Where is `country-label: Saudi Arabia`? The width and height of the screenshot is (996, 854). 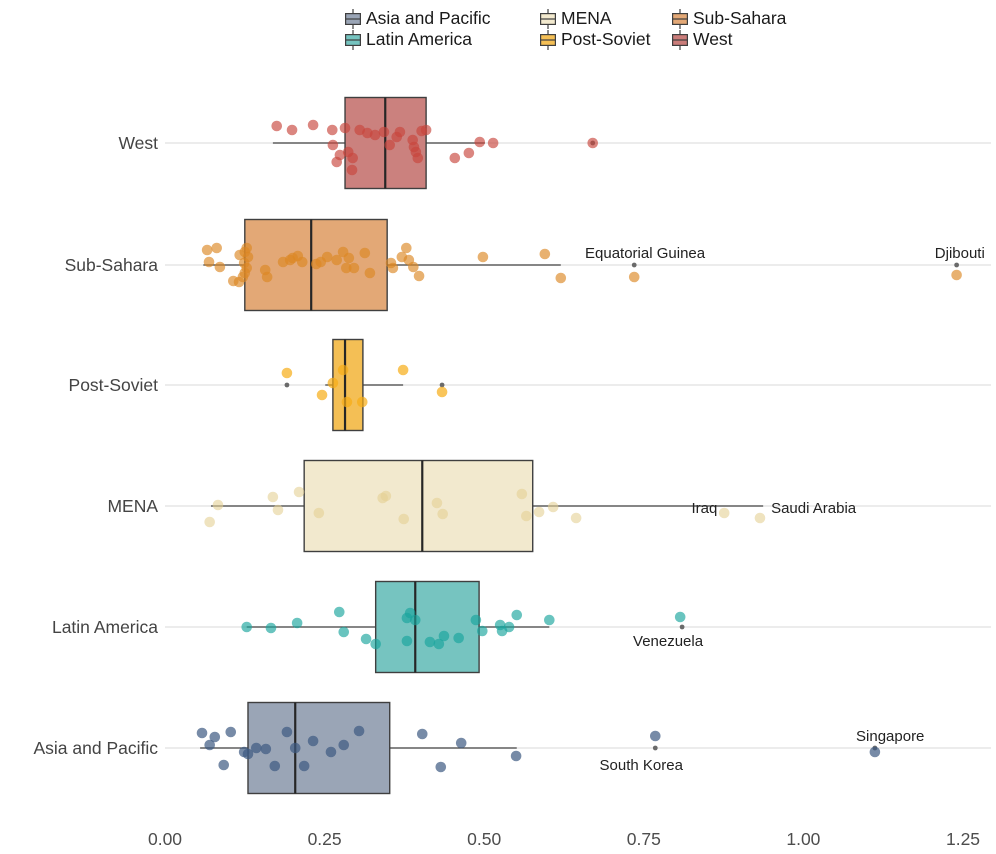
country-label: Saudi Arabia is located at coordinates (814, 508).